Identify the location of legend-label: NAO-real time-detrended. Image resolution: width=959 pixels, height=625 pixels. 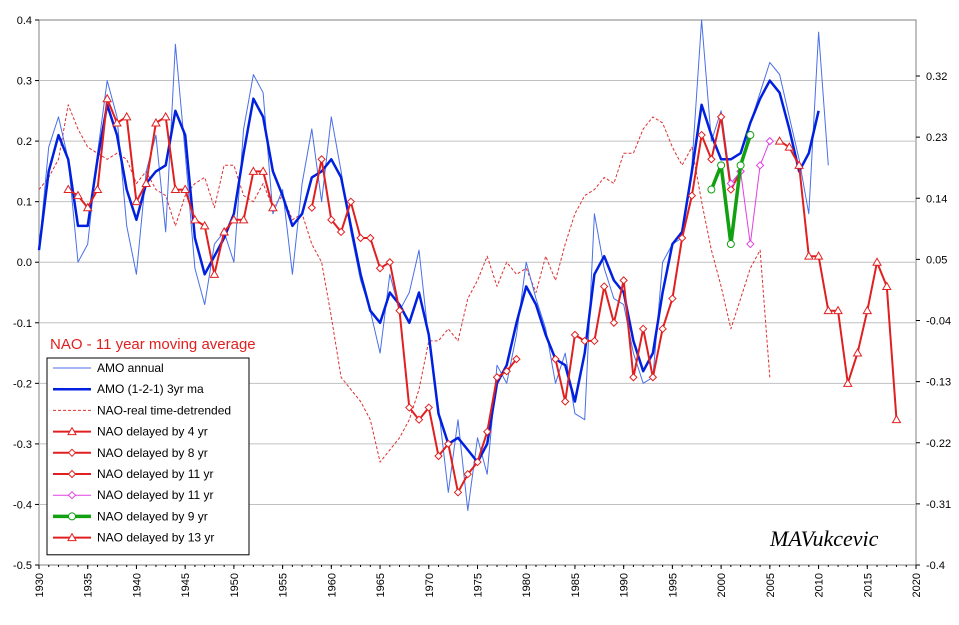
(164, 410).